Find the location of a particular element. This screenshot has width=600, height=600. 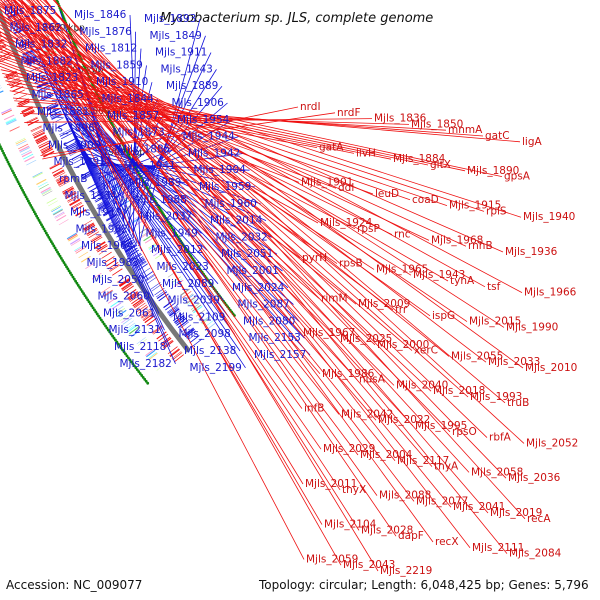

gene-label: Mjls_1857 is located at coordinates (133, 116).